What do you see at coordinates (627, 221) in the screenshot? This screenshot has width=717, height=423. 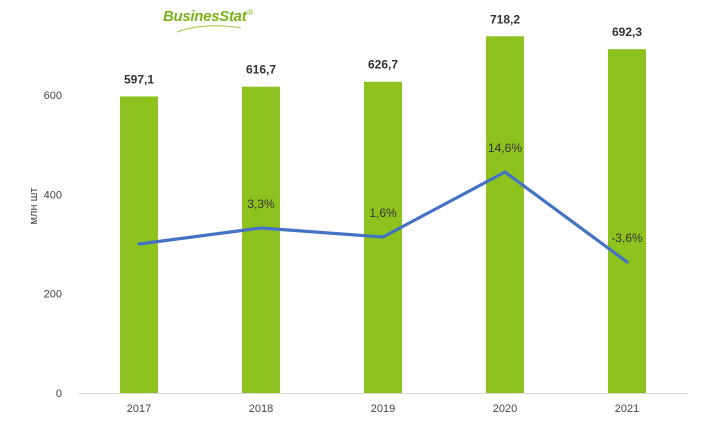 I see `bar-2021` at bounding box center [627, 221].